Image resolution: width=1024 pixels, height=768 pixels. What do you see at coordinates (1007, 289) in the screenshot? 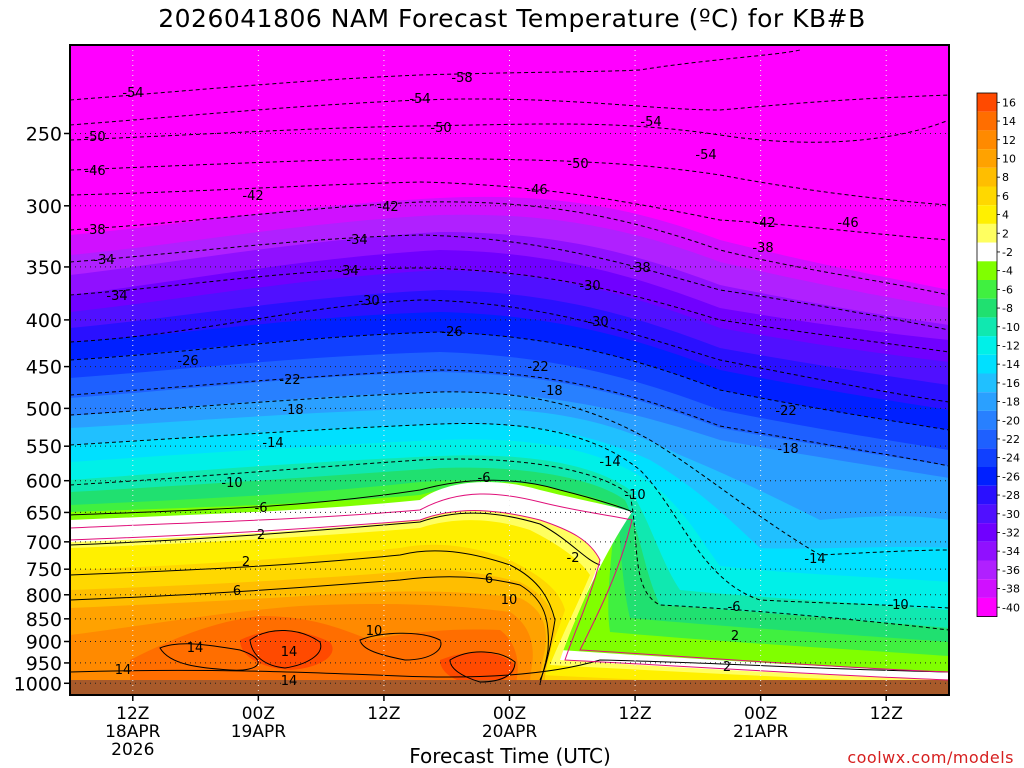
I see `colorbar-label: -6` at bounding box center [1007, 289].